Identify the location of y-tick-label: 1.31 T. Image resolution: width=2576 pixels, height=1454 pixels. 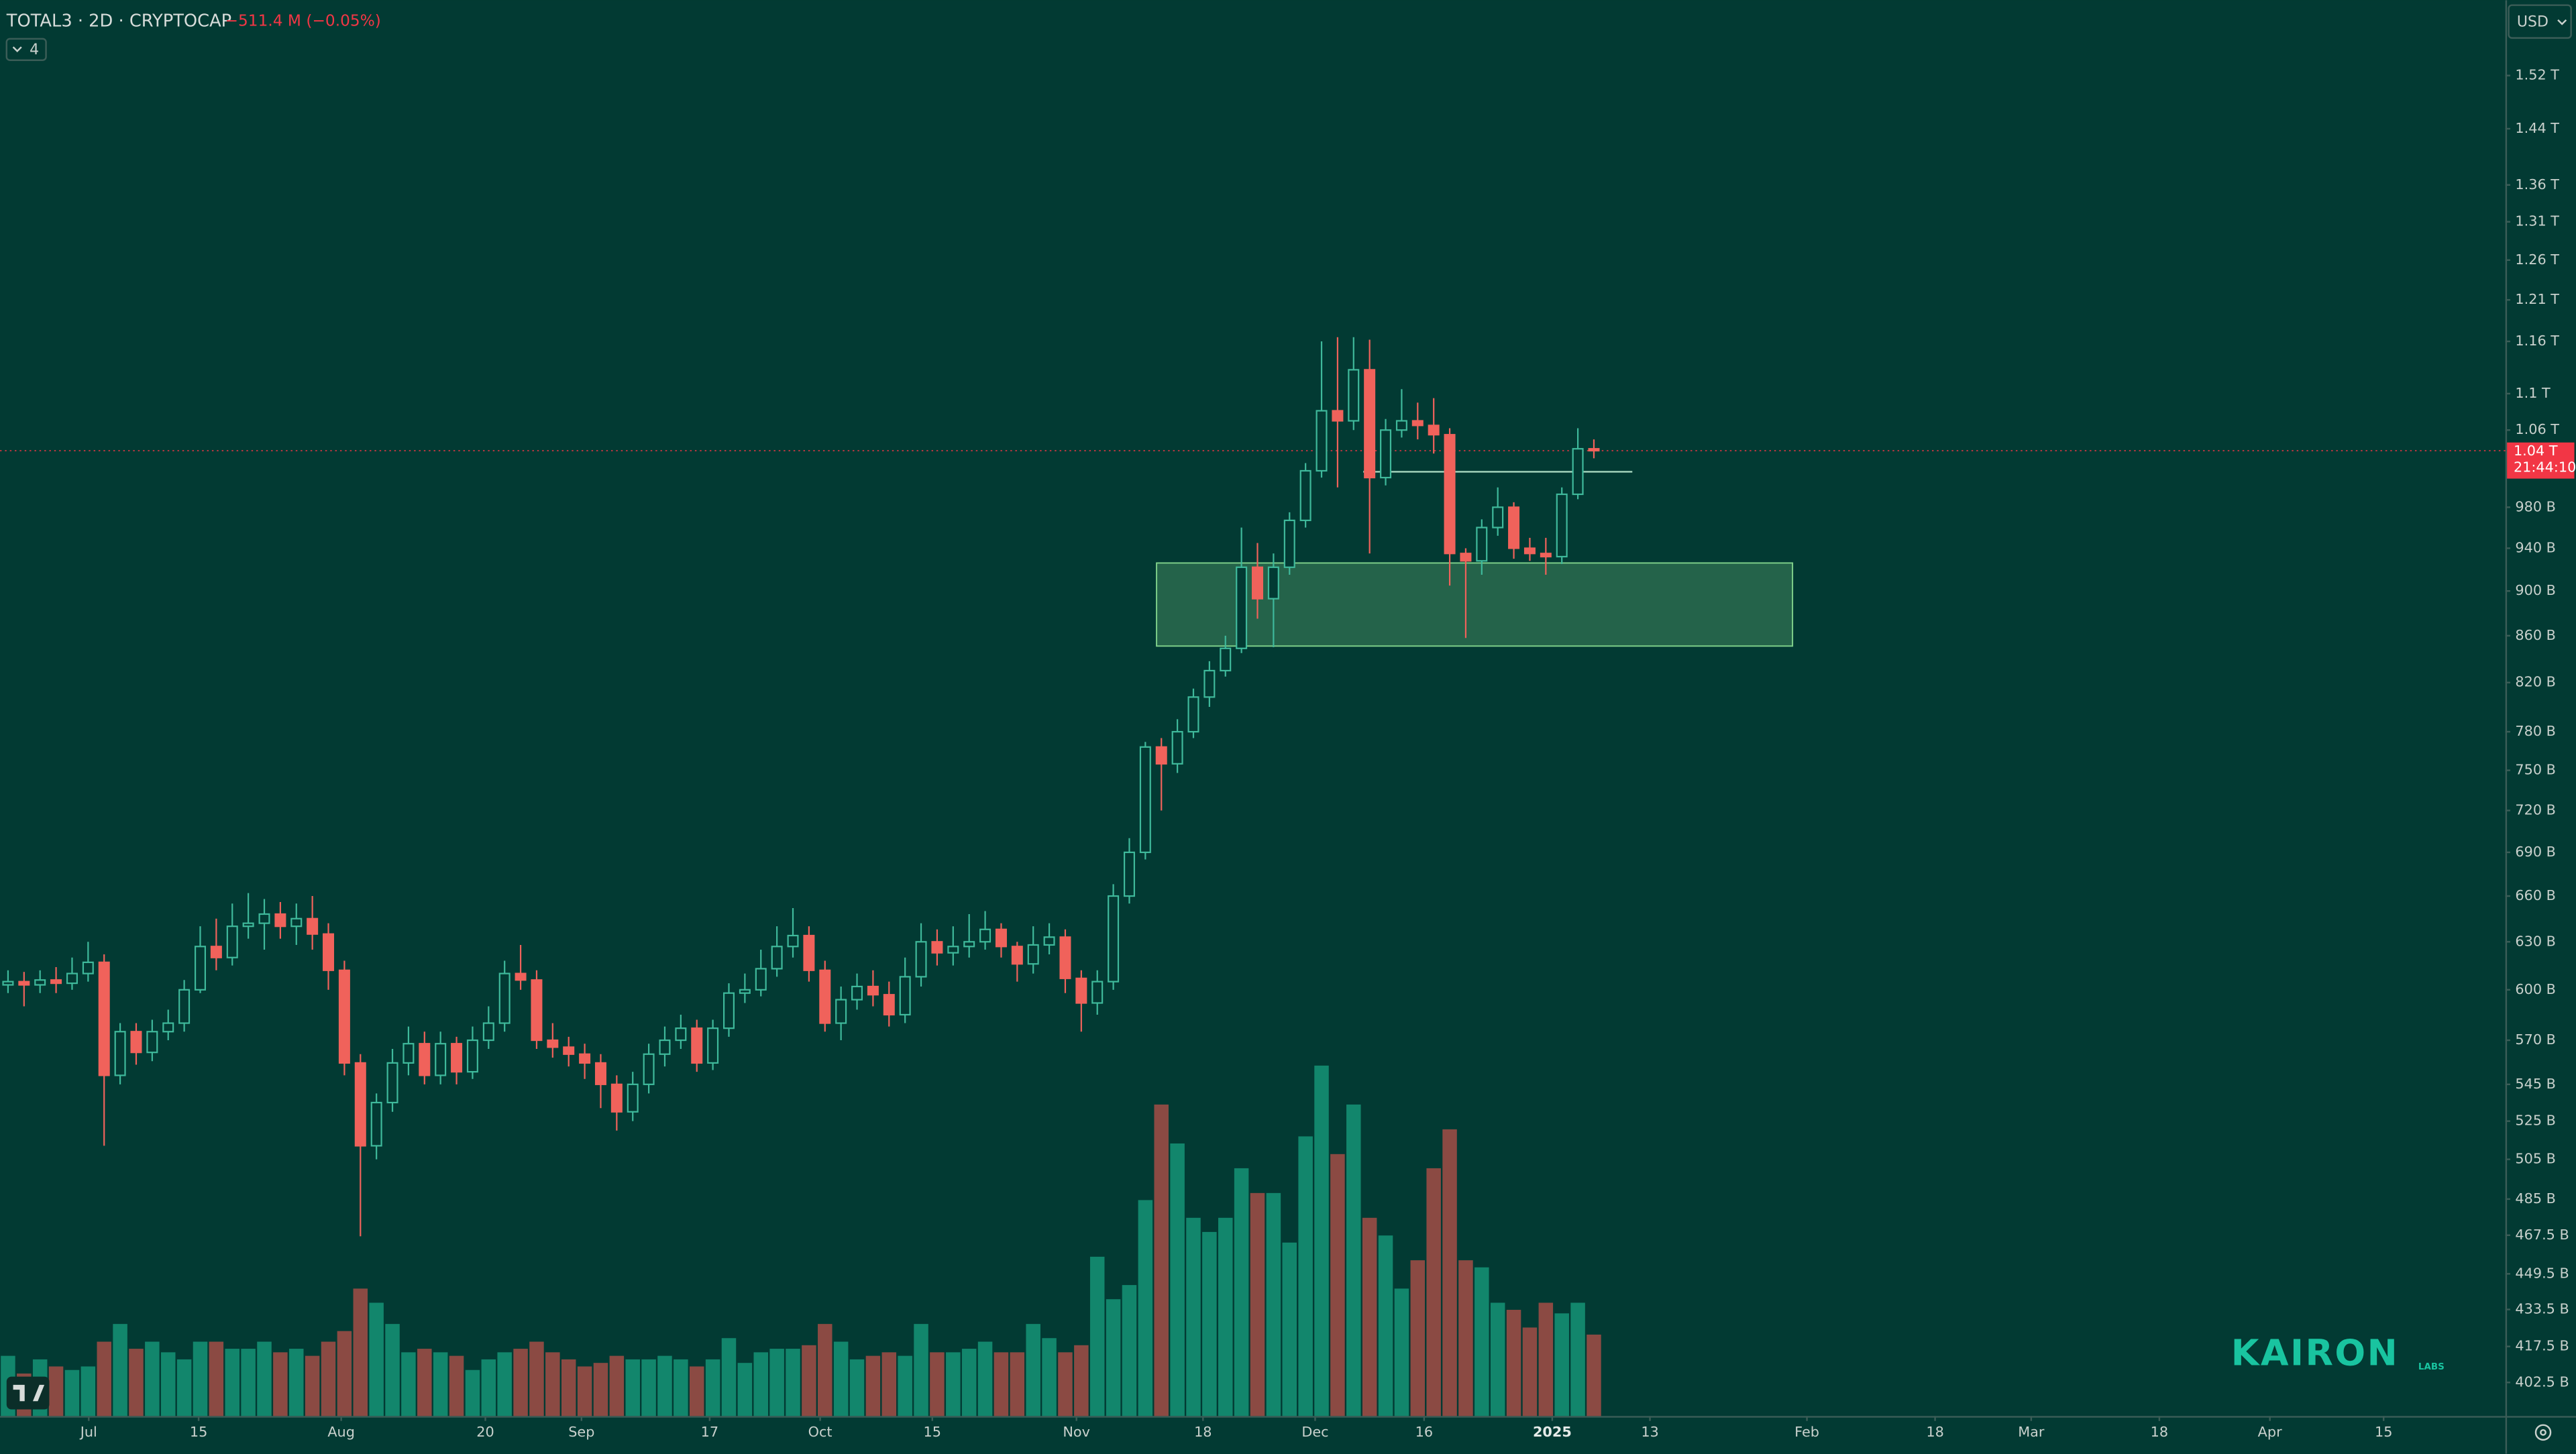
(2537, 221).